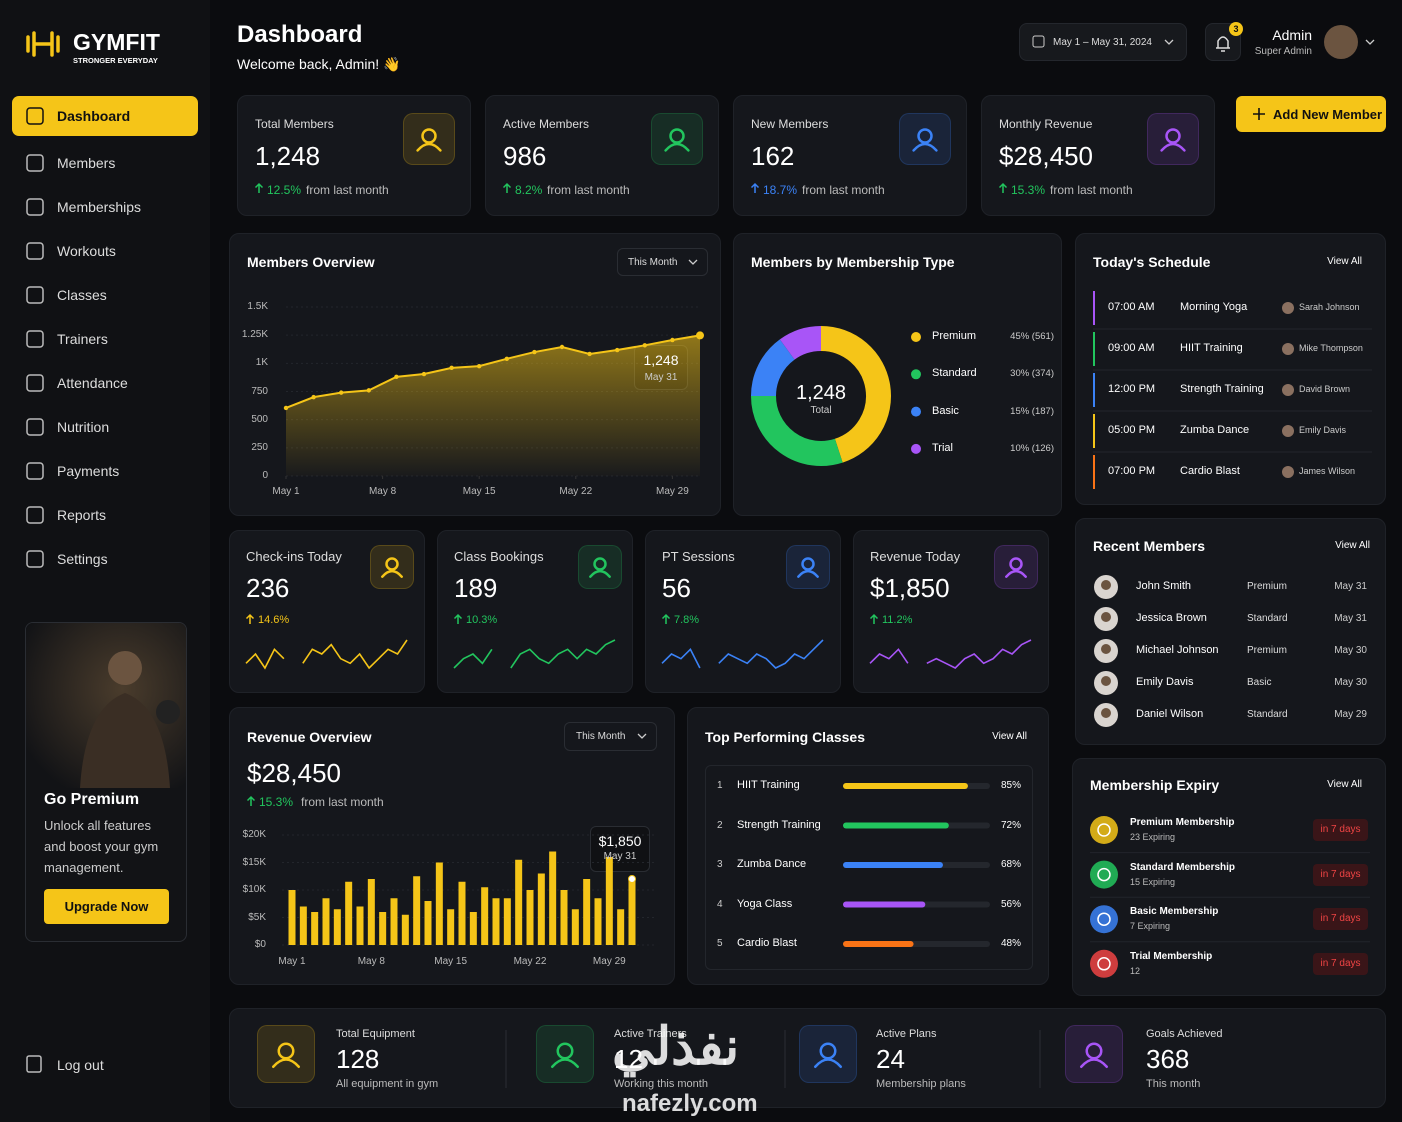 The height and width of the screenshot is (1122, 1402). What do you see at coordinates (1032, 336) in the screenshot?
I see `legend-value: 45% (561)` at bounding box center [1032, 336].